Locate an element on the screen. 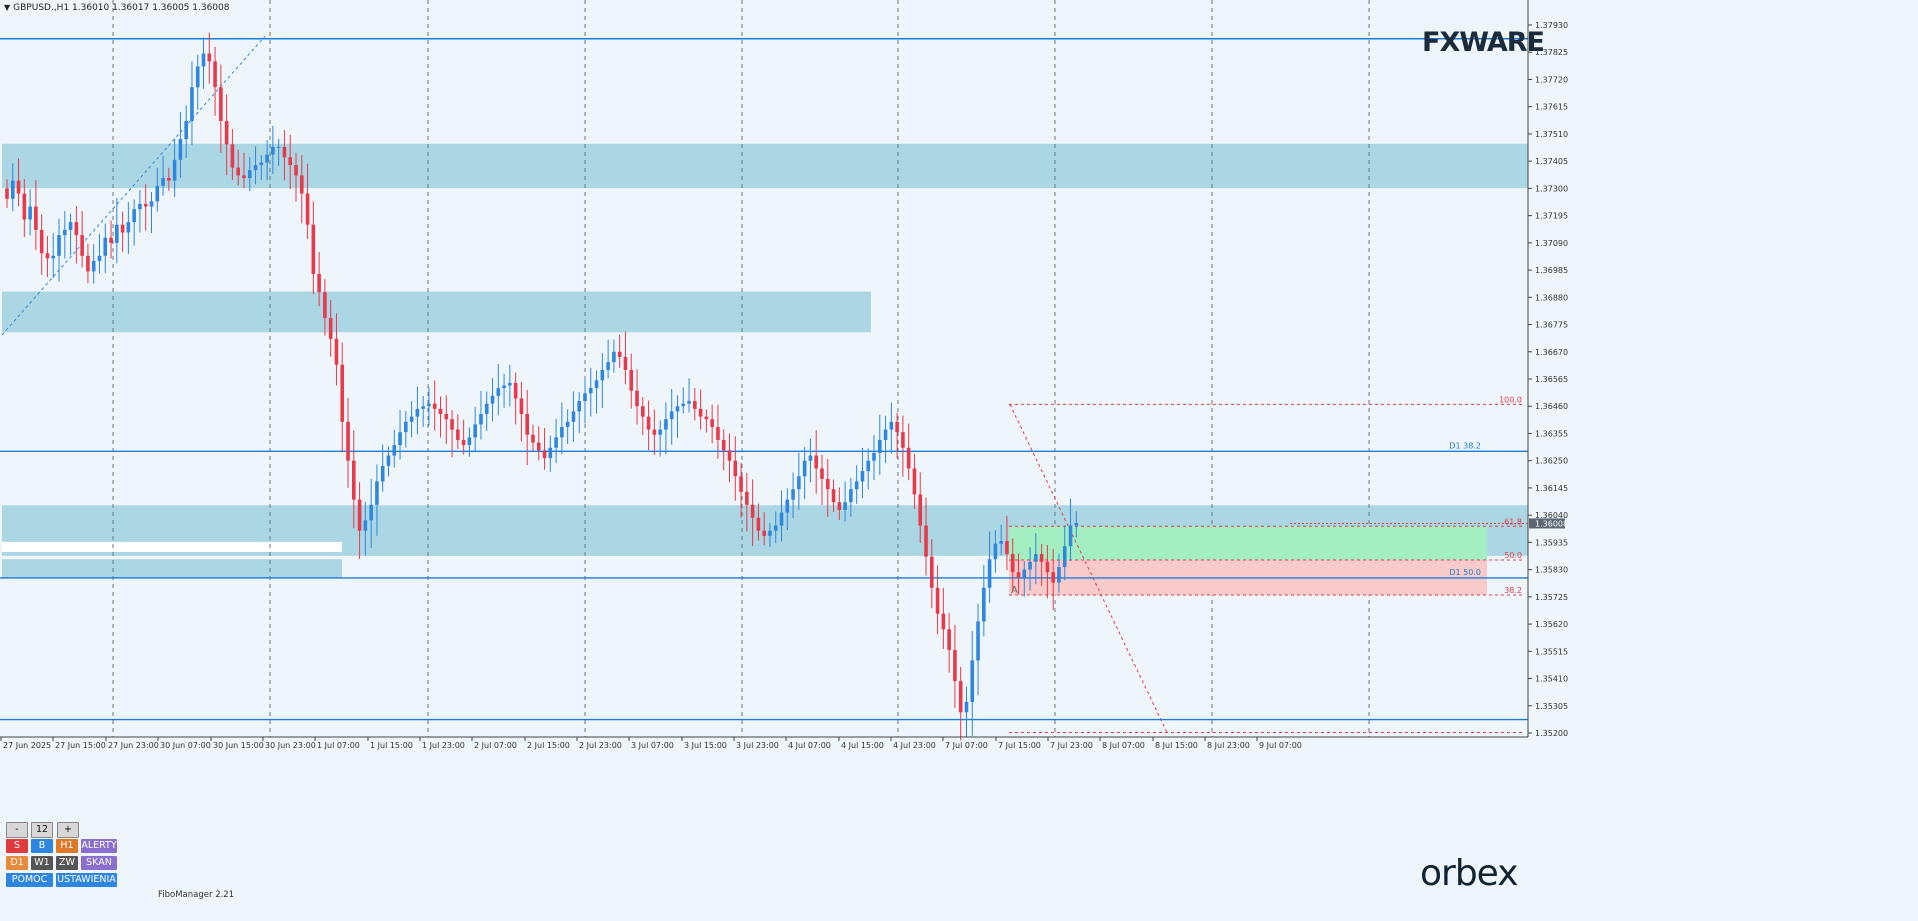  decrease-button: - is located at coordinates (17, 830).